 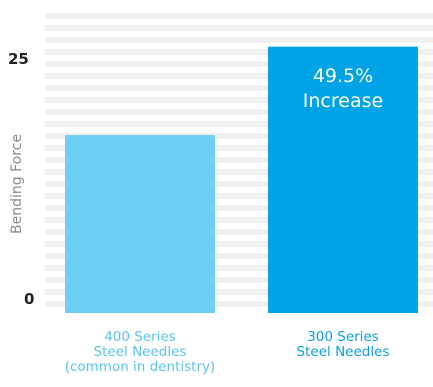 What do you see at coordinates (29, 299) in the screenshot?
I see `y-tick-0: 0` at bounding box center [29, 299].